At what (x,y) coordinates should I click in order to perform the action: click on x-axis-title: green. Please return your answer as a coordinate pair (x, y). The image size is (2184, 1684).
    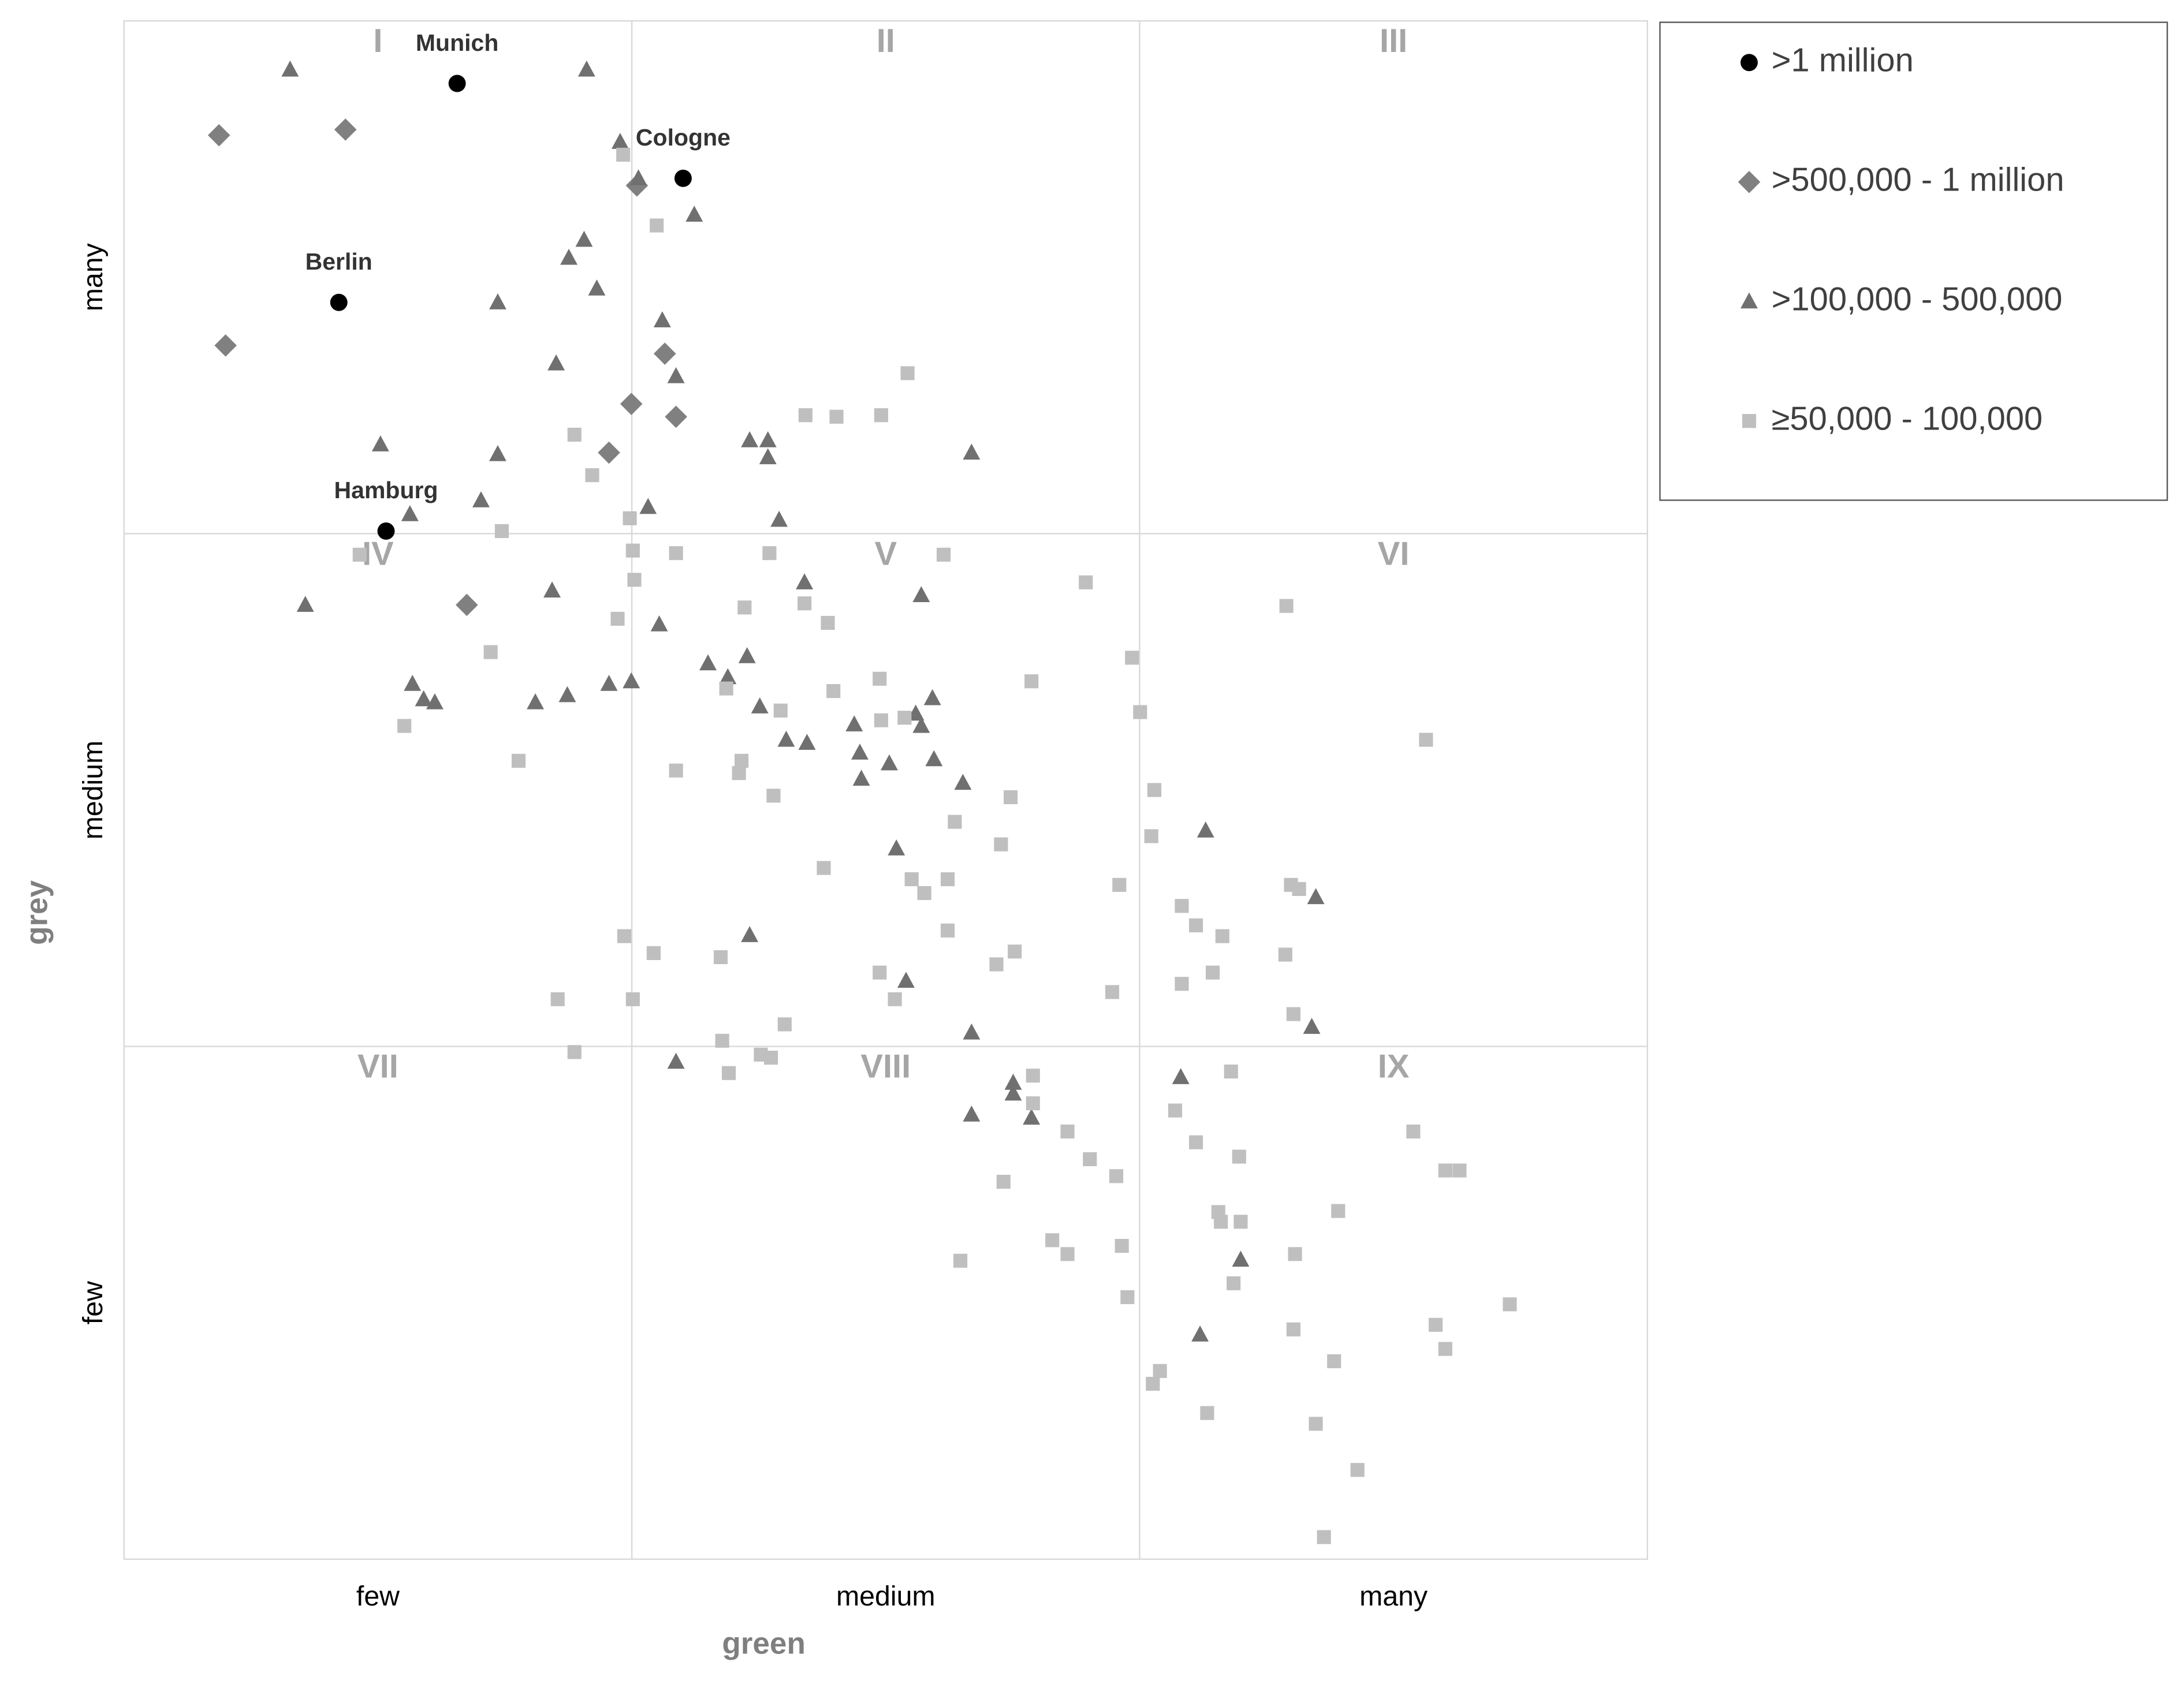
    Looking at the image, I should click on (764, 1643).